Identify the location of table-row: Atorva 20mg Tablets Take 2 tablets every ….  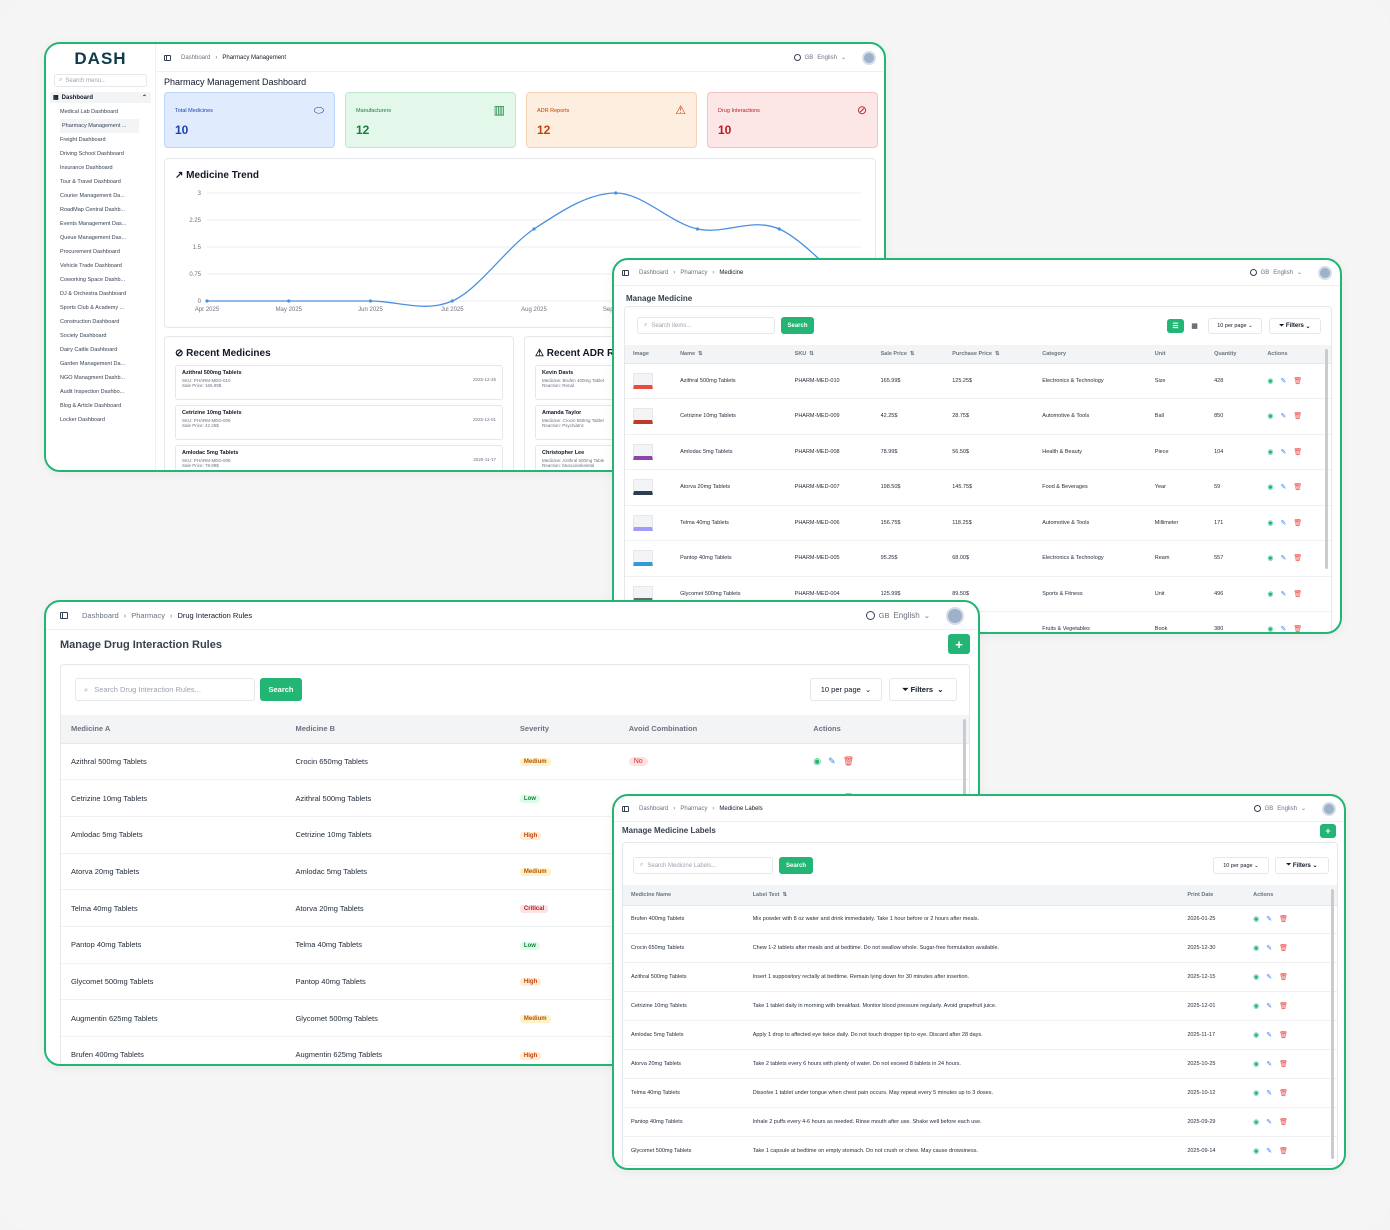
(980, 1064).